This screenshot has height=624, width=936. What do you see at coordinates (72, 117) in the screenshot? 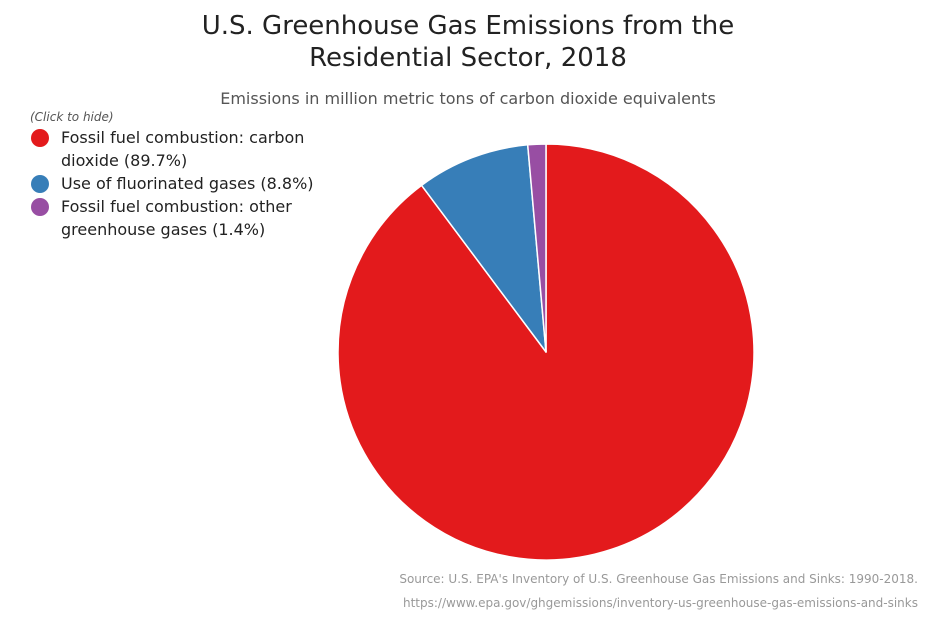
I see `legend-hint: (Click to hide)` at bounding box center [72, 117].